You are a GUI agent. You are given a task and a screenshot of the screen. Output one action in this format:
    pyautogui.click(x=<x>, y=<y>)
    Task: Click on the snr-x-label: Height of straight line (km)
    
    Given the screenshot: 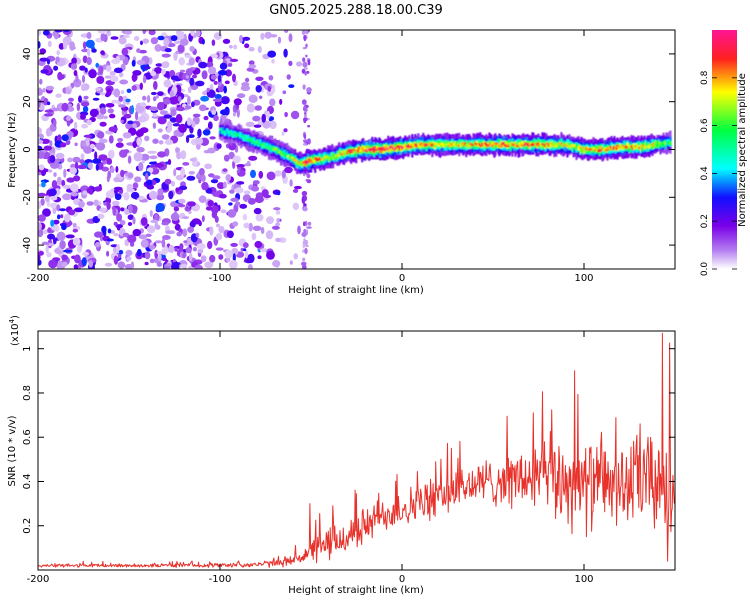 What is the action you would take?
    pyautogui.click(x=356, y=590)
    